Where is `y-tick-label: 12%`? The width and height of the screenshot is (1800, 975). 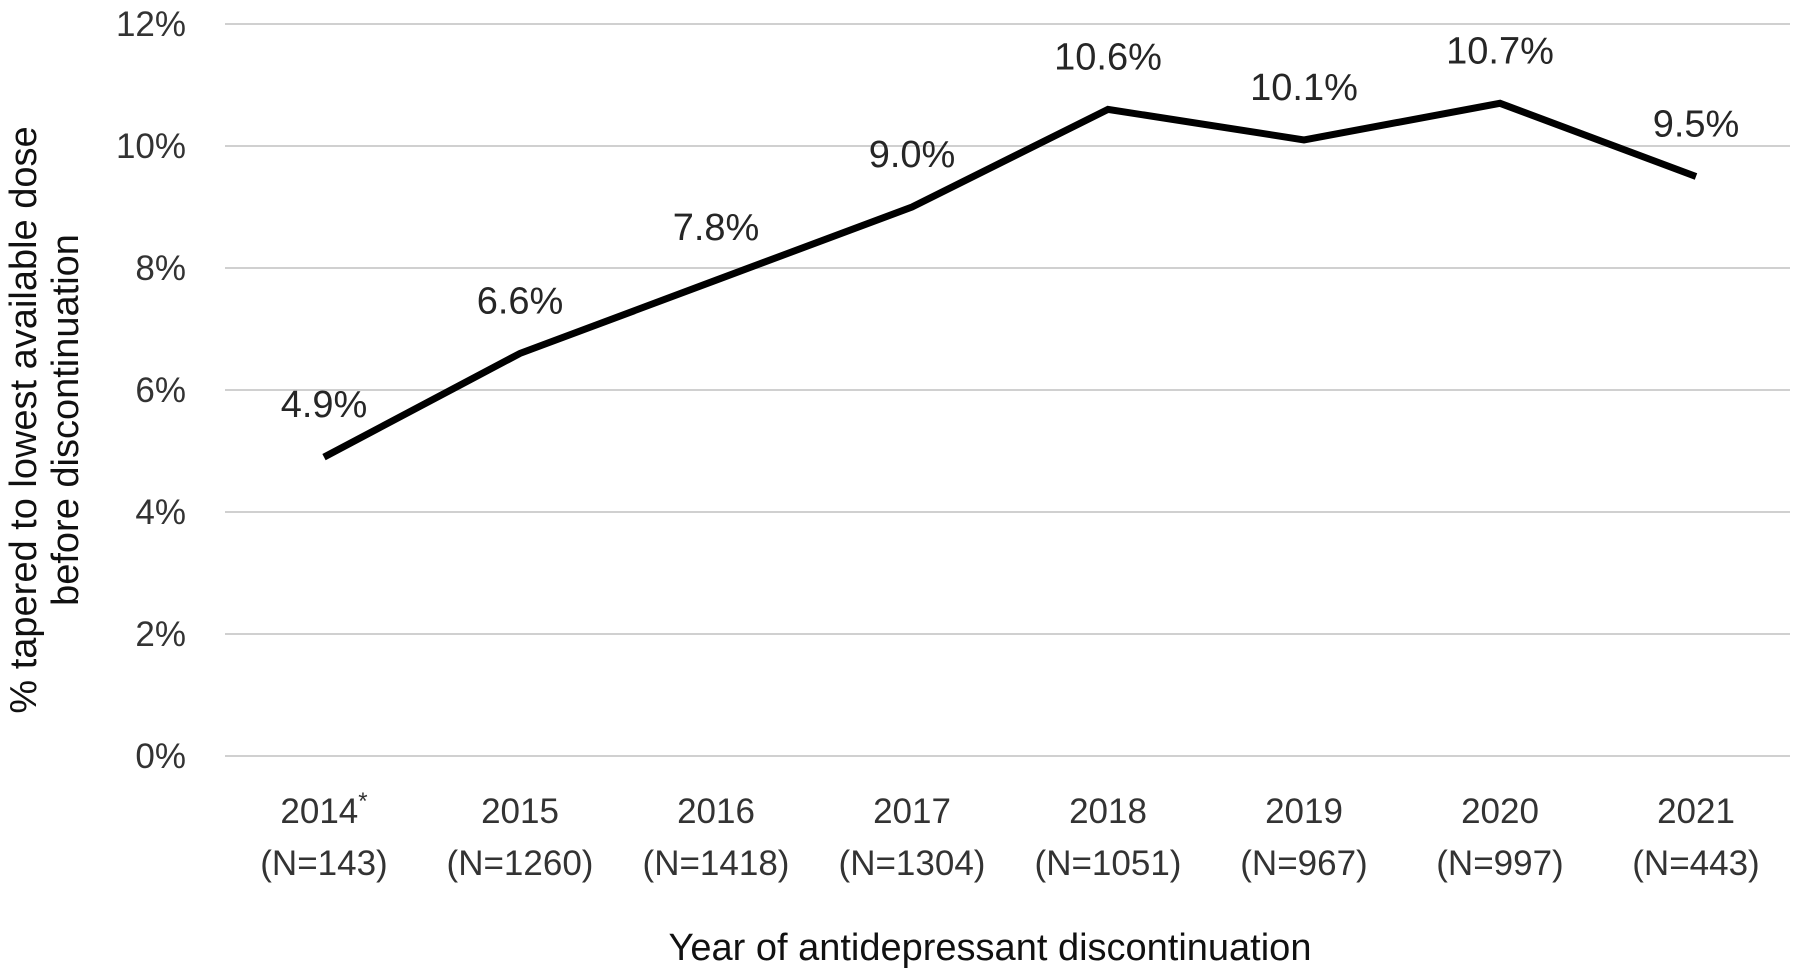
y-tick-label: 12% is located at coordinates (151, 24).